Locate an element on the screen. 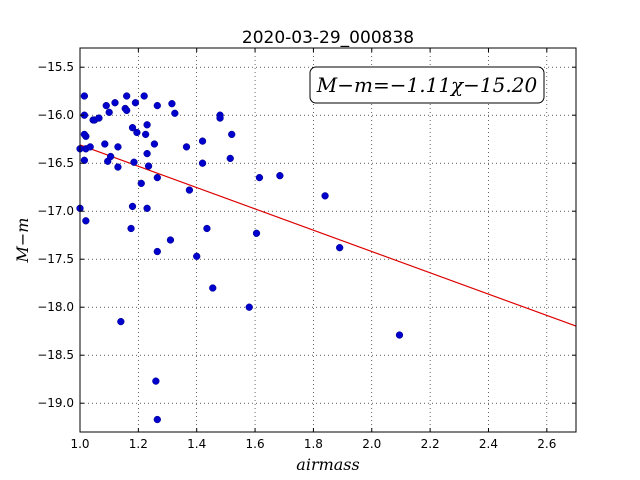 The height and width of the screenshot is (480, 640). annotation-frame is located at coordinates (427, 85).